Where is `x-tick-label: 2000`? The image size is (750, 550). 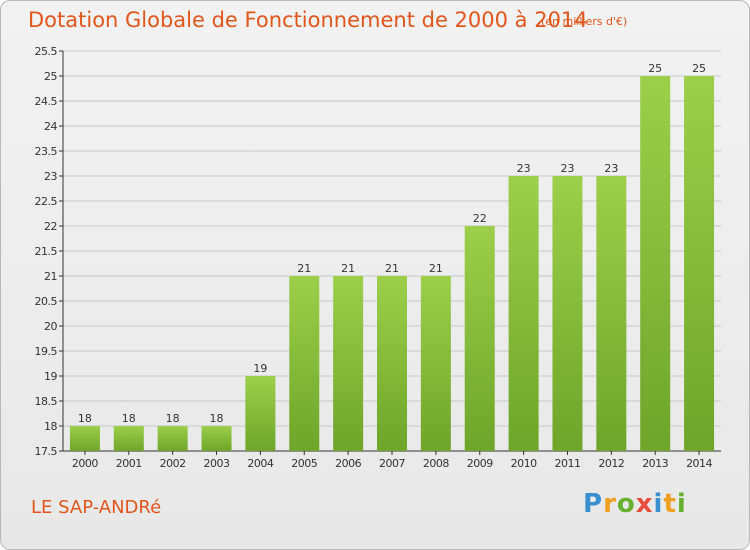 x-tick-label: 2000 is located at coordinates (85, 463).